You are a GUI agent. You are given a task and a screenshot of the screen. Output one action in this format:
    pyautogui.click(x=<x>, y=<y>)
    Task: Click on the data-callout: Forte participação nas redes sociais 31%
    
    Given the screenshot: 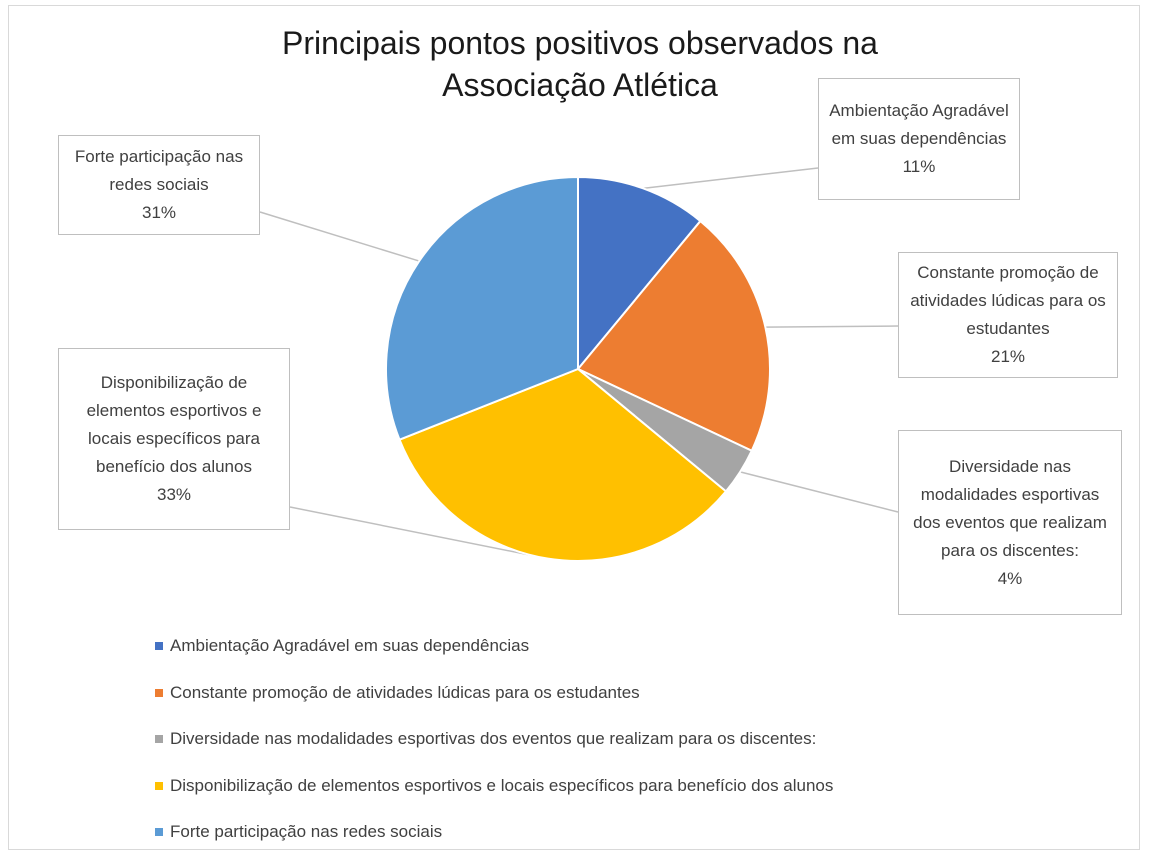 What is the action you would take?
    pyautogui.click(x=159, y=185)
    